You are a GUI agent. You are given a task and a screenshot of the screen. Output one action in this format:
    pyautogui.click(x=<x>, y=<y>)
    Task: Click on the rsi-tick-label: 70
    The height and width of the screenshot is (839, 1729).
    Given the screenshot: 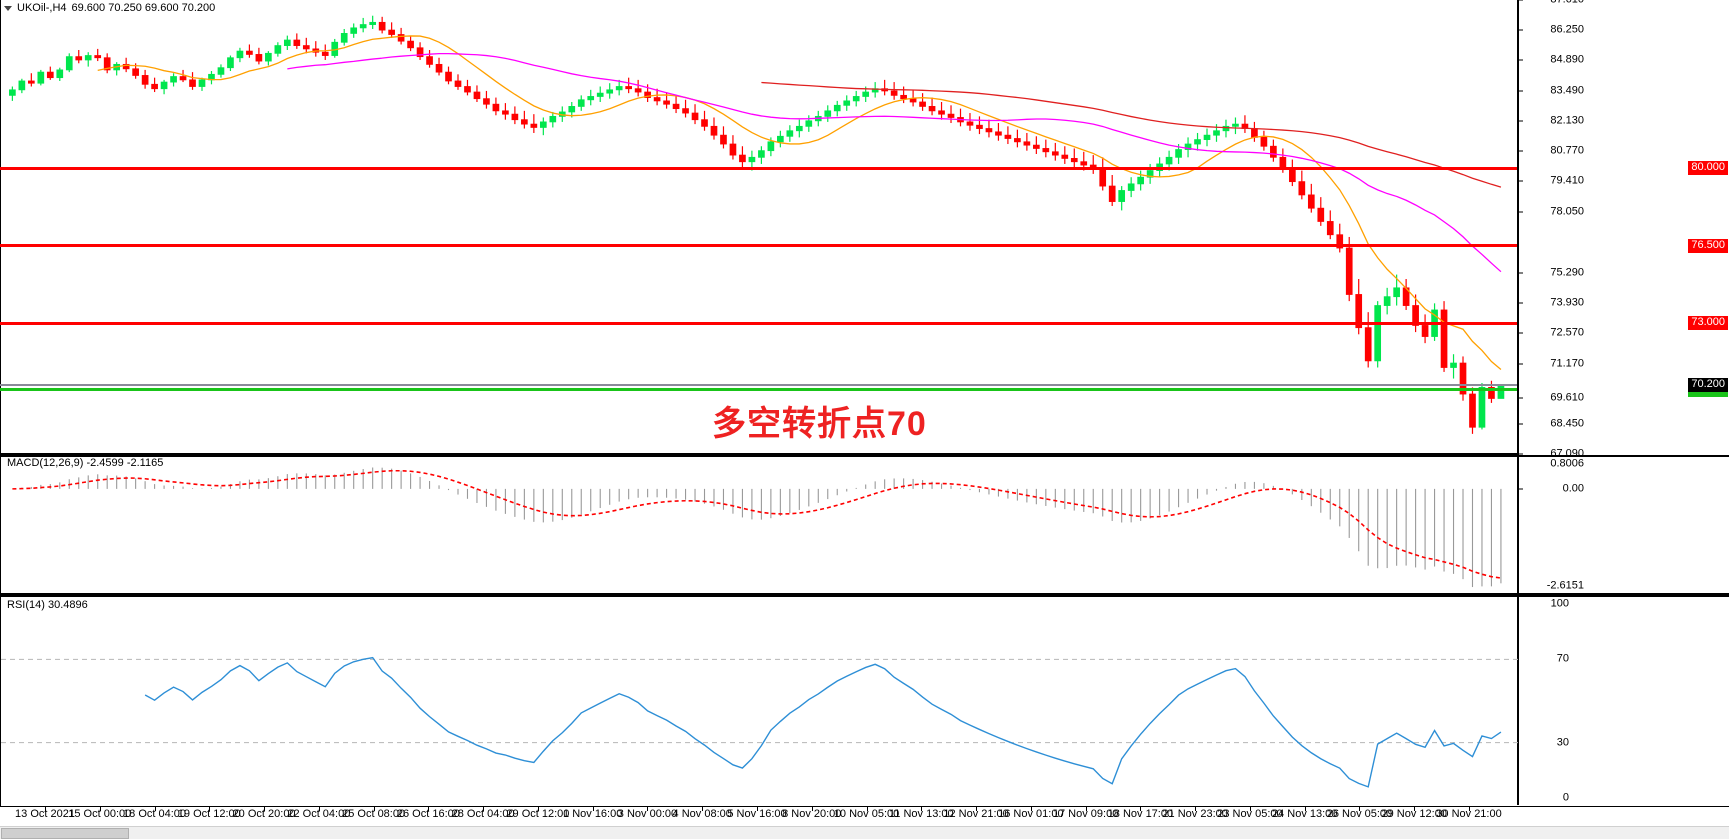 What is the action you would take?
    pyautogui.click(x=1562, y=658)
    